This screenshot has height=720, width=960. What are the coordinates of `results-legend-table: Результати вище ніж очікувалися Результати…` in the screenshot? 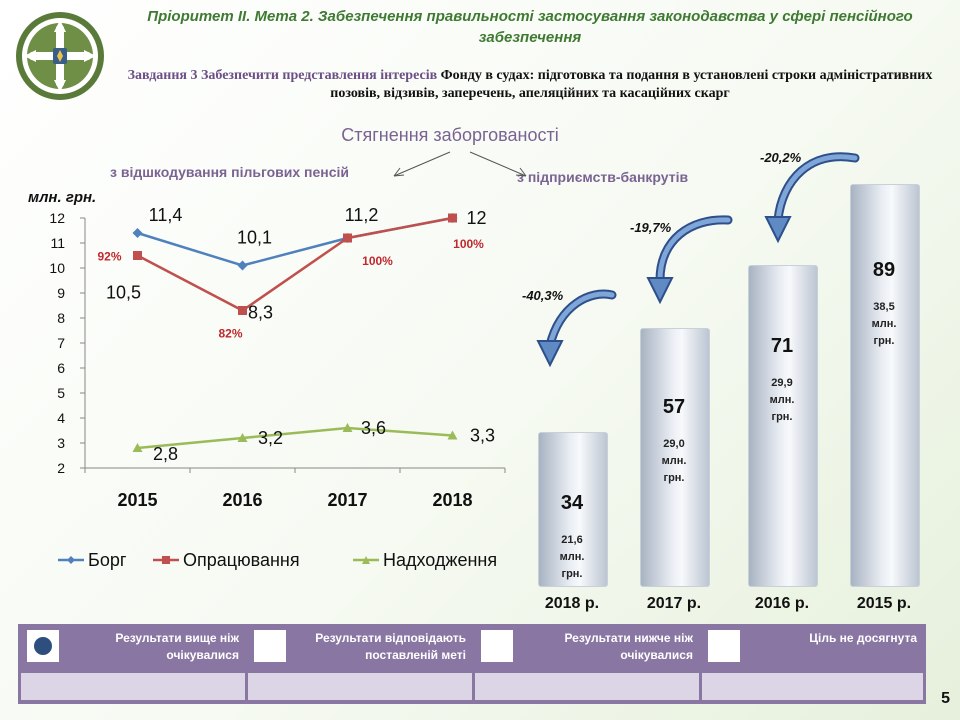 It's located at (472, 664).